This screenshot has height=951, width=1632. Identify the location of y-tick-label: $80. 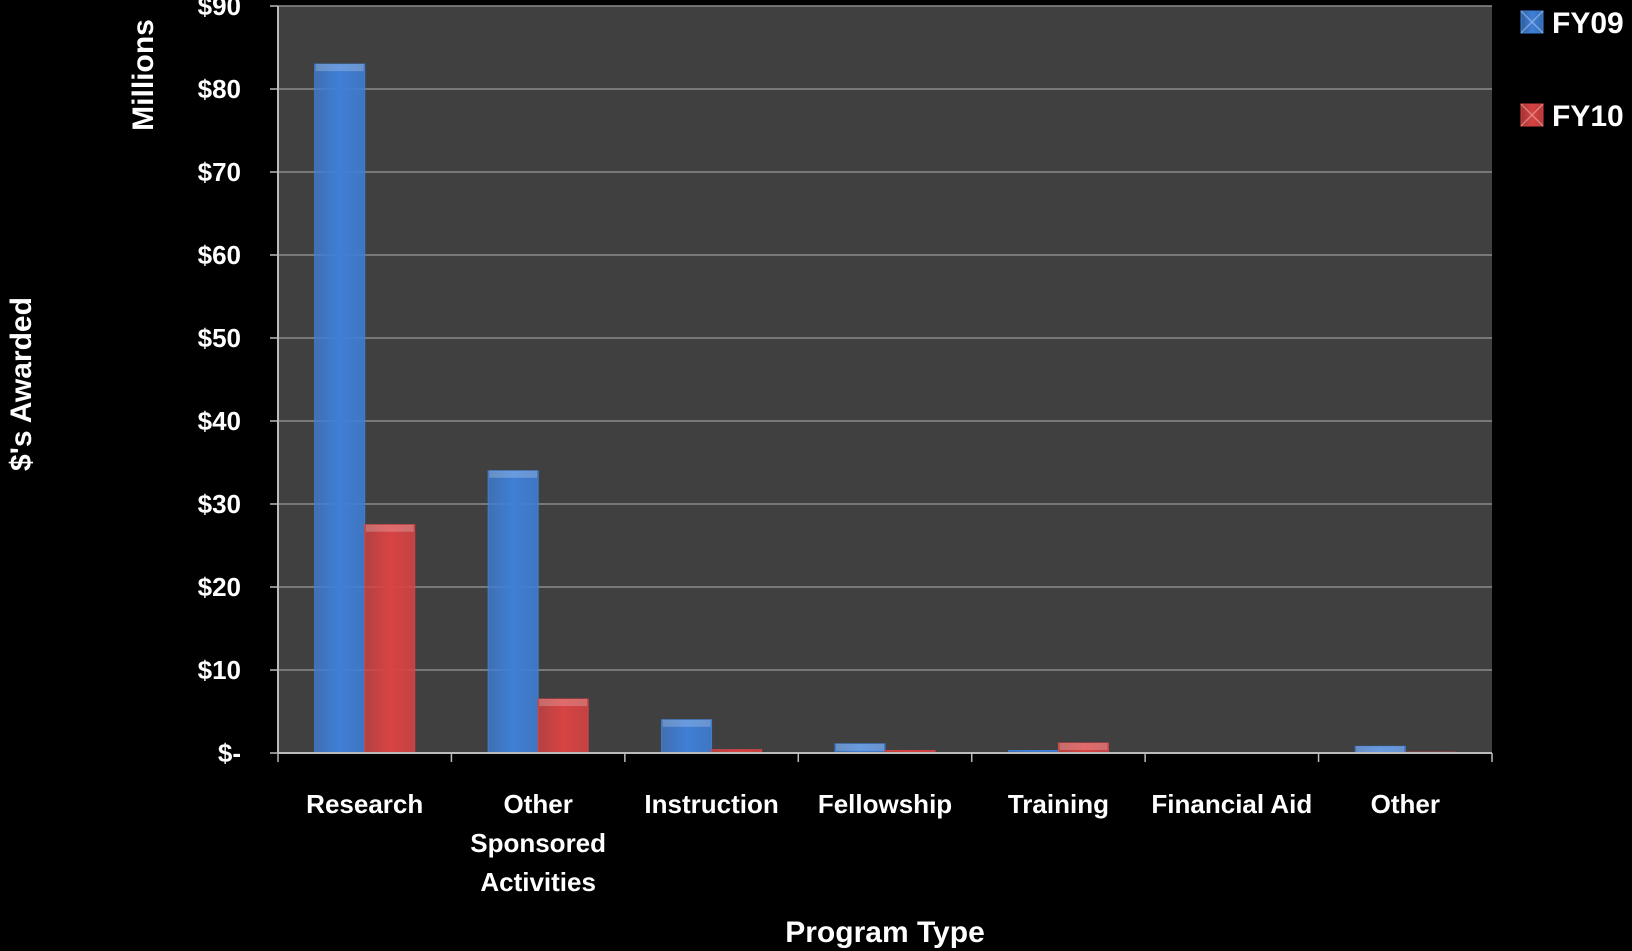
(219, 89).